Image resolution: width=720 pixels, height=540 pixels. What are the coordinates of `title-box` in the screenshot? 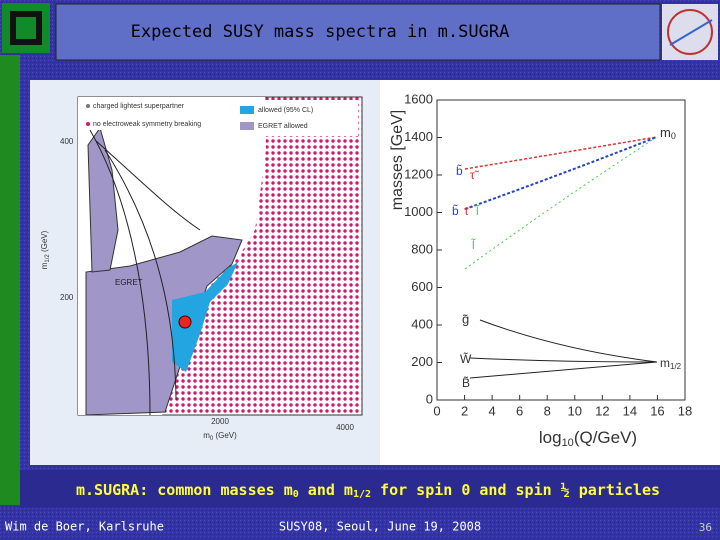 It's located at (358, 32).